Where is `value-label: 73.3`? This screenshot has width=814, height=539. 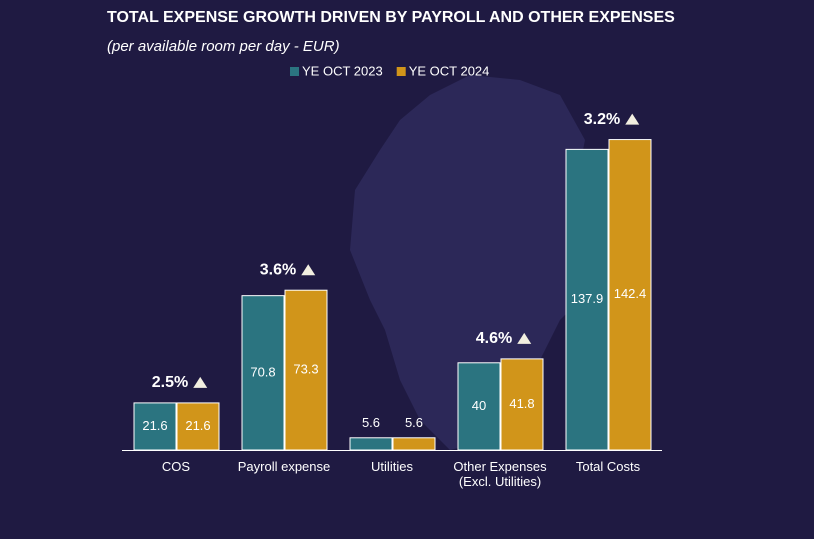
value-label: 73.3 is located at coordinates (305, 369).